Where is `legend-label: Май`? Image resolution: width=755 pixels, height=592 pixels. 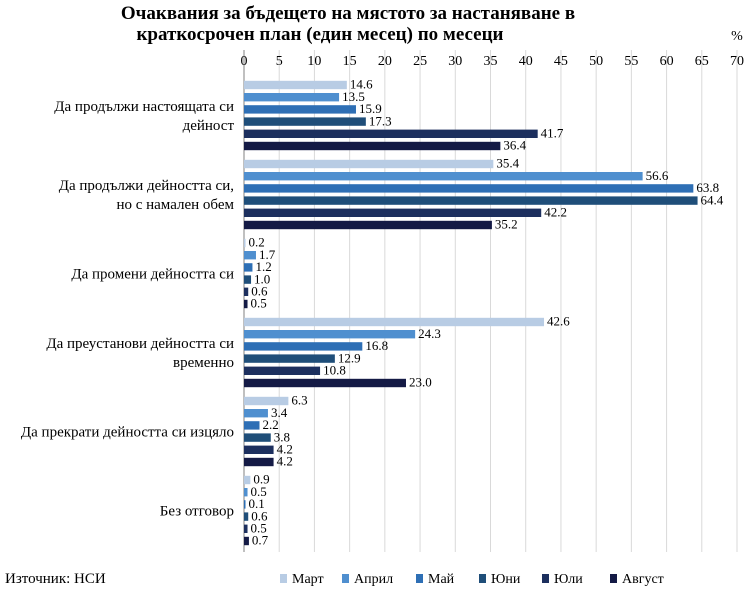 legend-label: Май is located at coordinates (441, 579).